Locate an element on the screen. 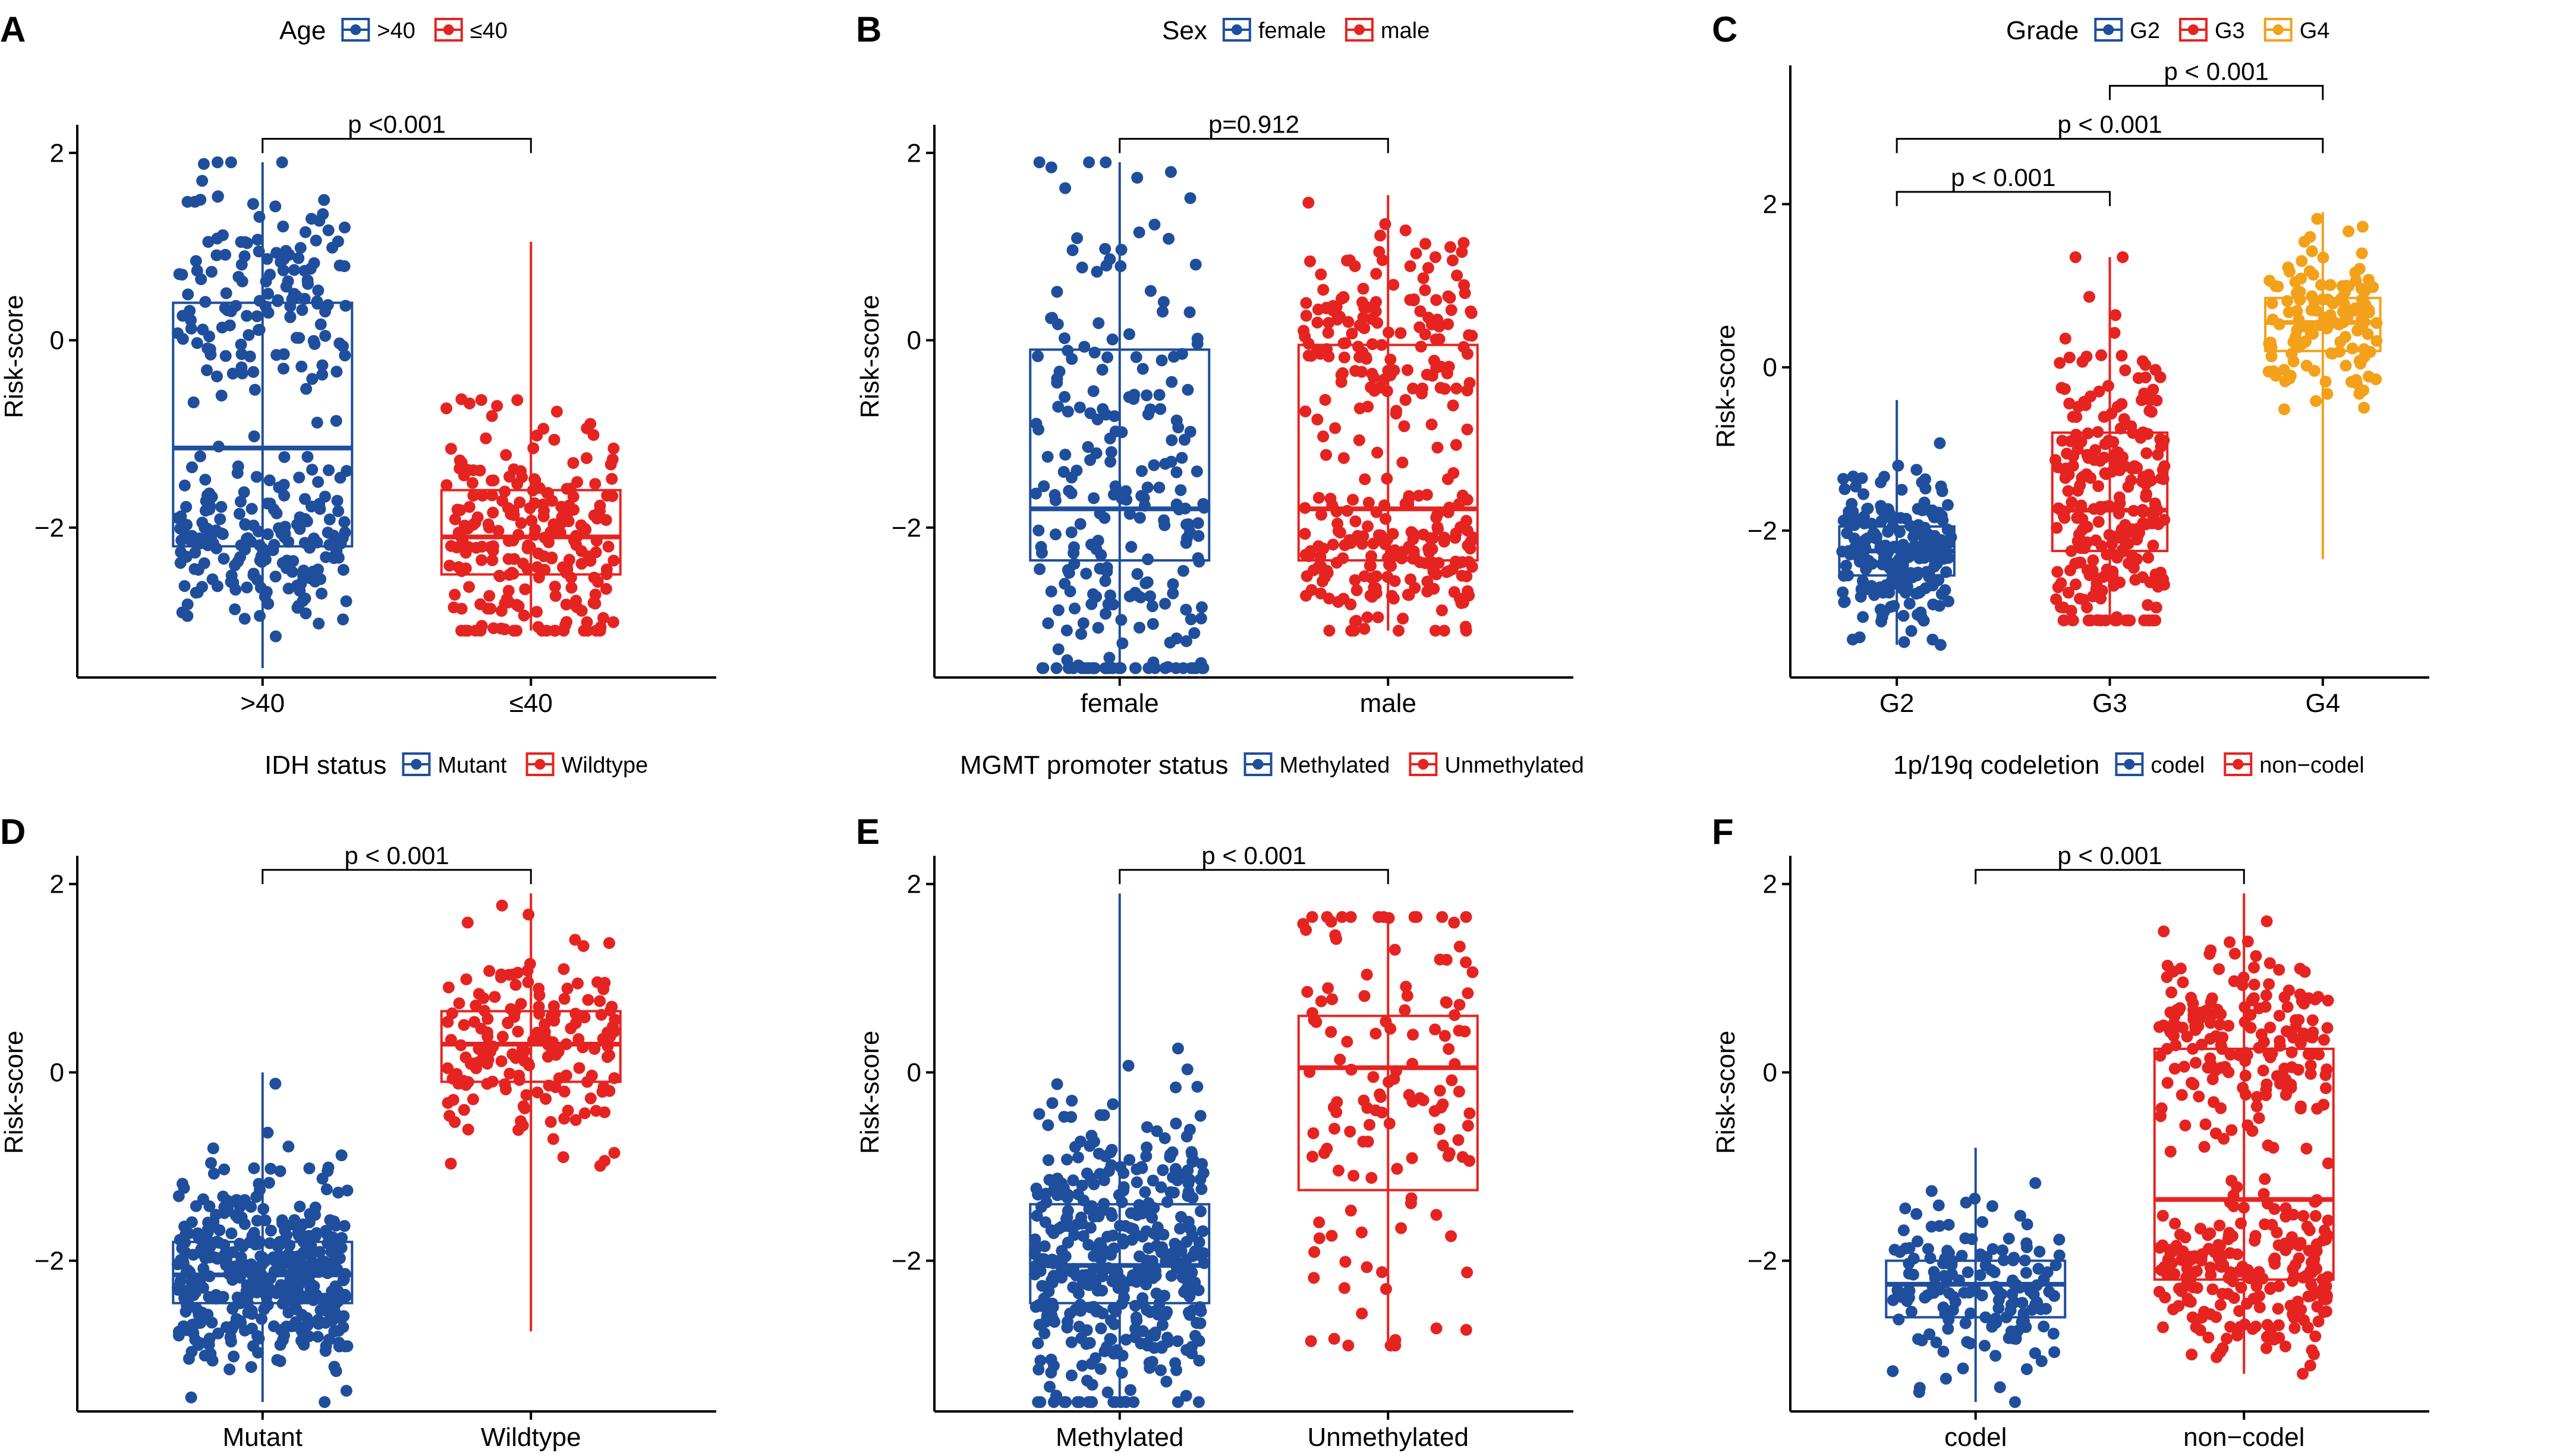 The image size is (2566, 1456). legend-label: G4 is located at coordinates (2315, 31).